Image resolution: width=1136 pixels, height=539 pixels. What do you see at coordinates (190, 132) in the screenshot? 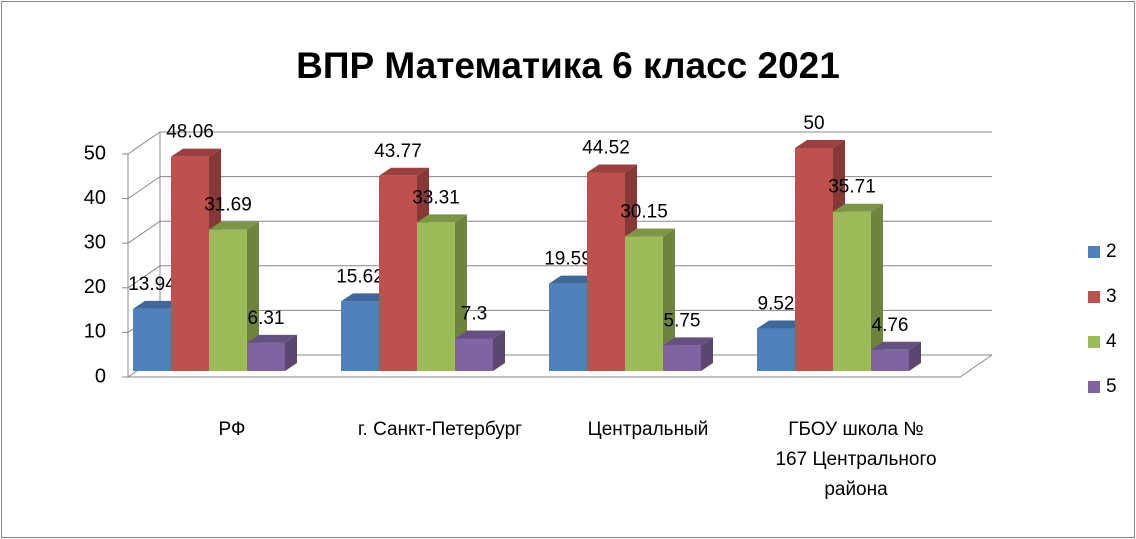
I see `data-label: 48.06` at bounding box center [190, 132].